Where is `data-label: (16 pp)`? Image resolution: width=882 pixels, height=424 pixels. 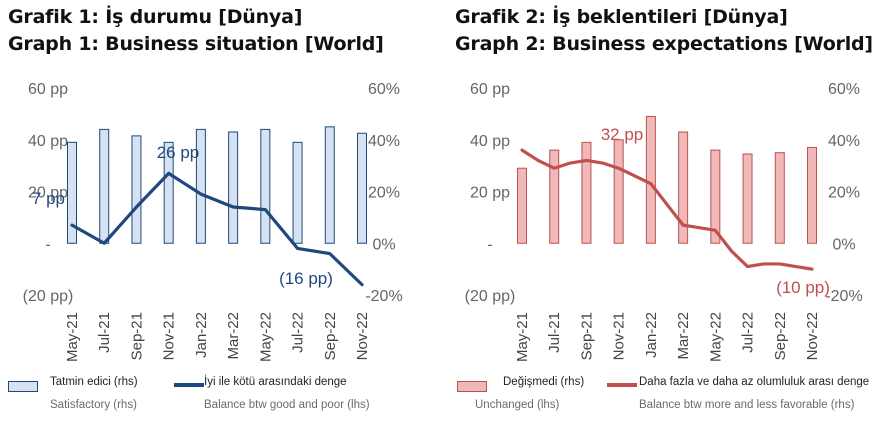 data-label: (16 pp) is located at coordinates (306, 278).